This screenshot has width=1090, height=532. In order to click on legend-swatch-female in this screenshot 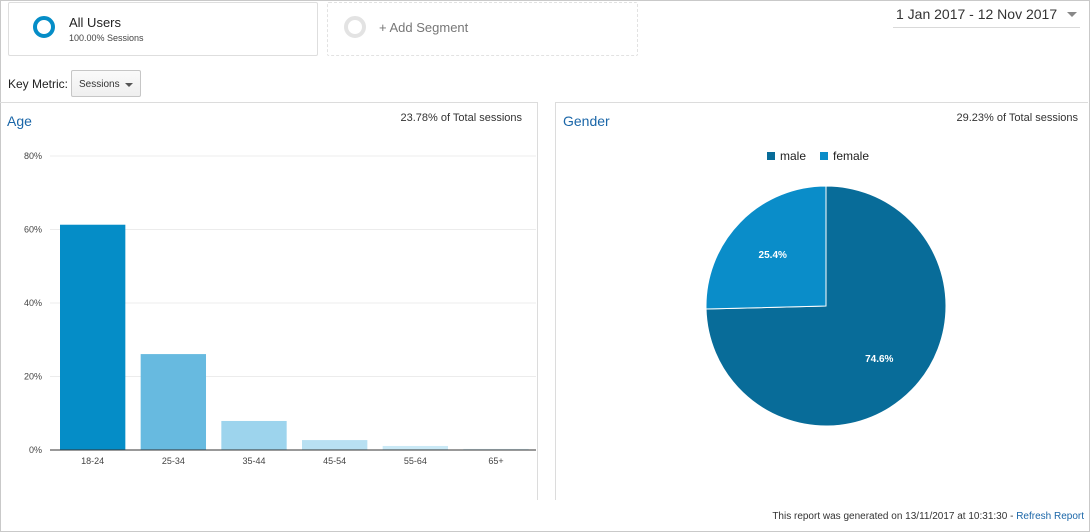, I will do `click(824, 156)`.